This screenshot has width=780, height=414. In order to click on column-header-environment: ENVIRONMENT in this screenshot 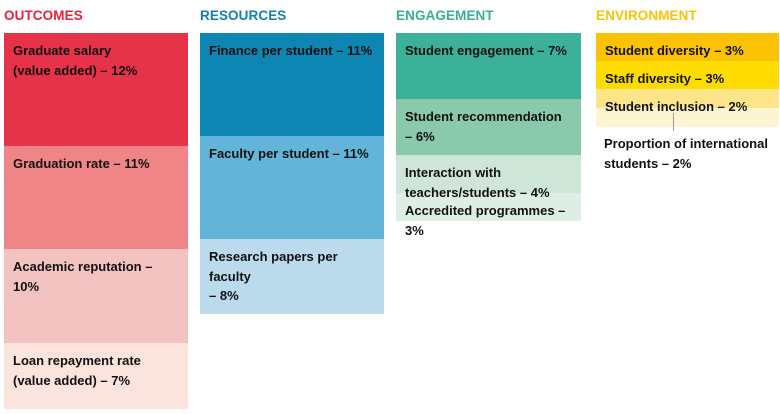, I will do `click(646, 15)`.